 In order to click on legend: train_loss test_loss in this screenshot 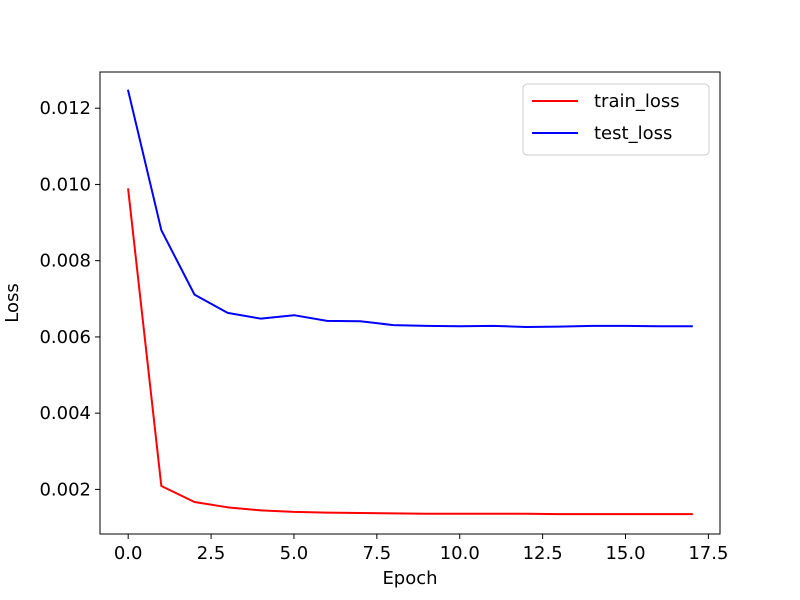, I will do `click(616, 119)`.